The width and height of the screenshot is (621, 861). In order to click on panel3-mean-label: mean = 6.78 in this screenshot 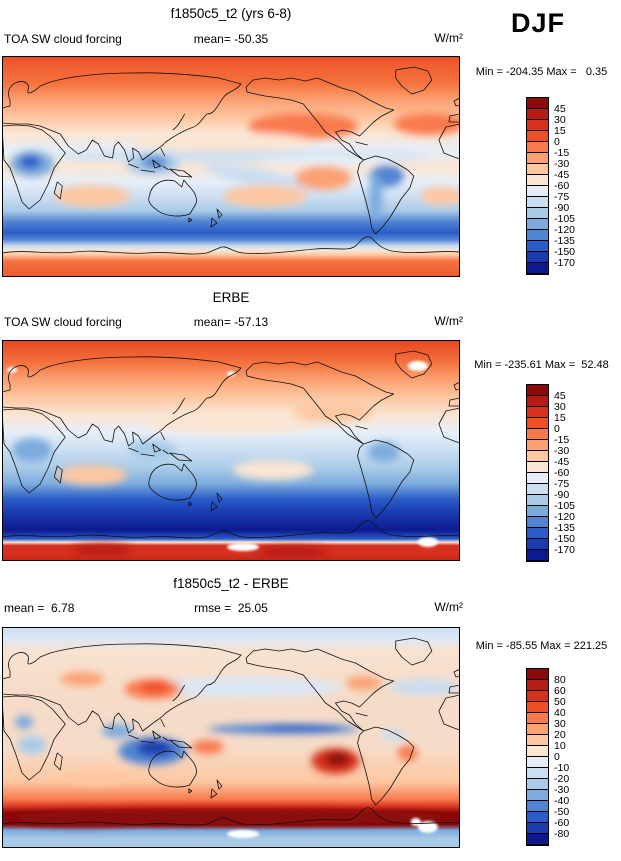, I will do `click(39, 608)`.